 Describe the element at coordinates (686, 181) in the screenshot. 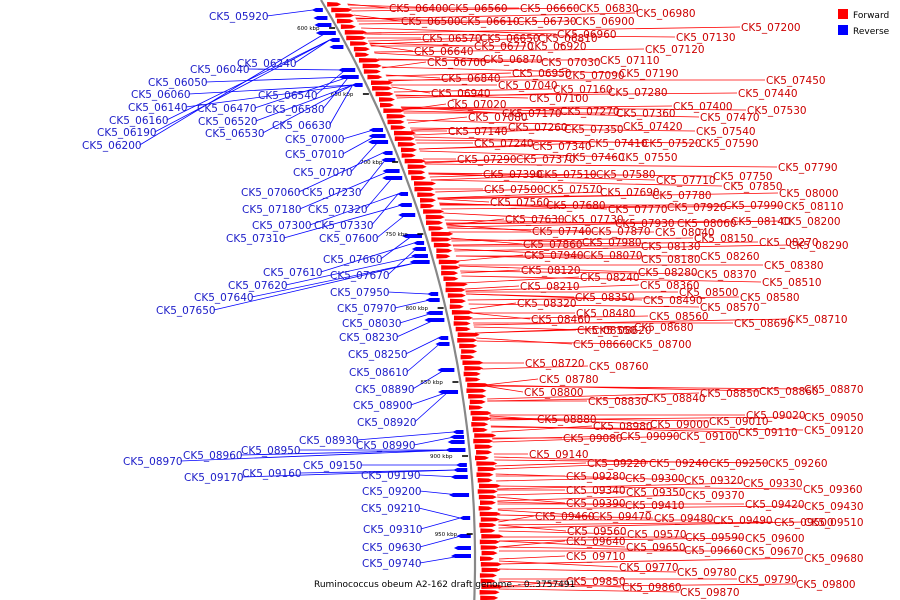

I see `forward-gene-label: CK5_07710` at that location.